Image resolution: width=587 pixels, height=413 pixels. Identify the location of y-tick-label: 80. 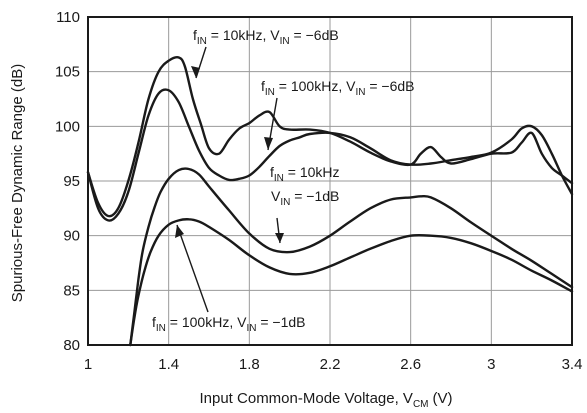
(71, 345).